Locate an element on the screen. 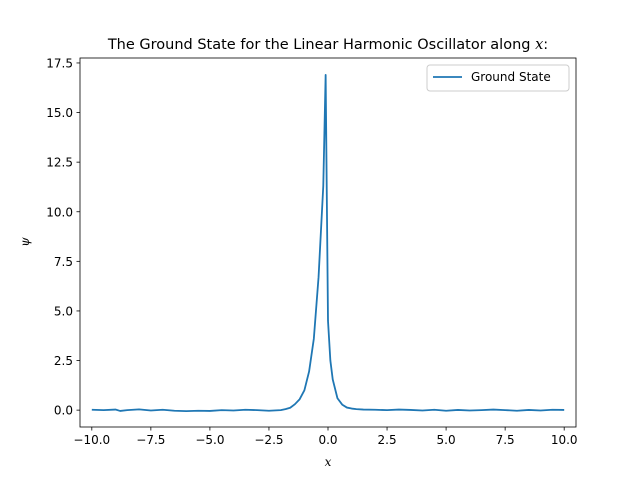 This screenshot has width=640, height=480. legend-label: Ground State is located at coordinates (511, 77).